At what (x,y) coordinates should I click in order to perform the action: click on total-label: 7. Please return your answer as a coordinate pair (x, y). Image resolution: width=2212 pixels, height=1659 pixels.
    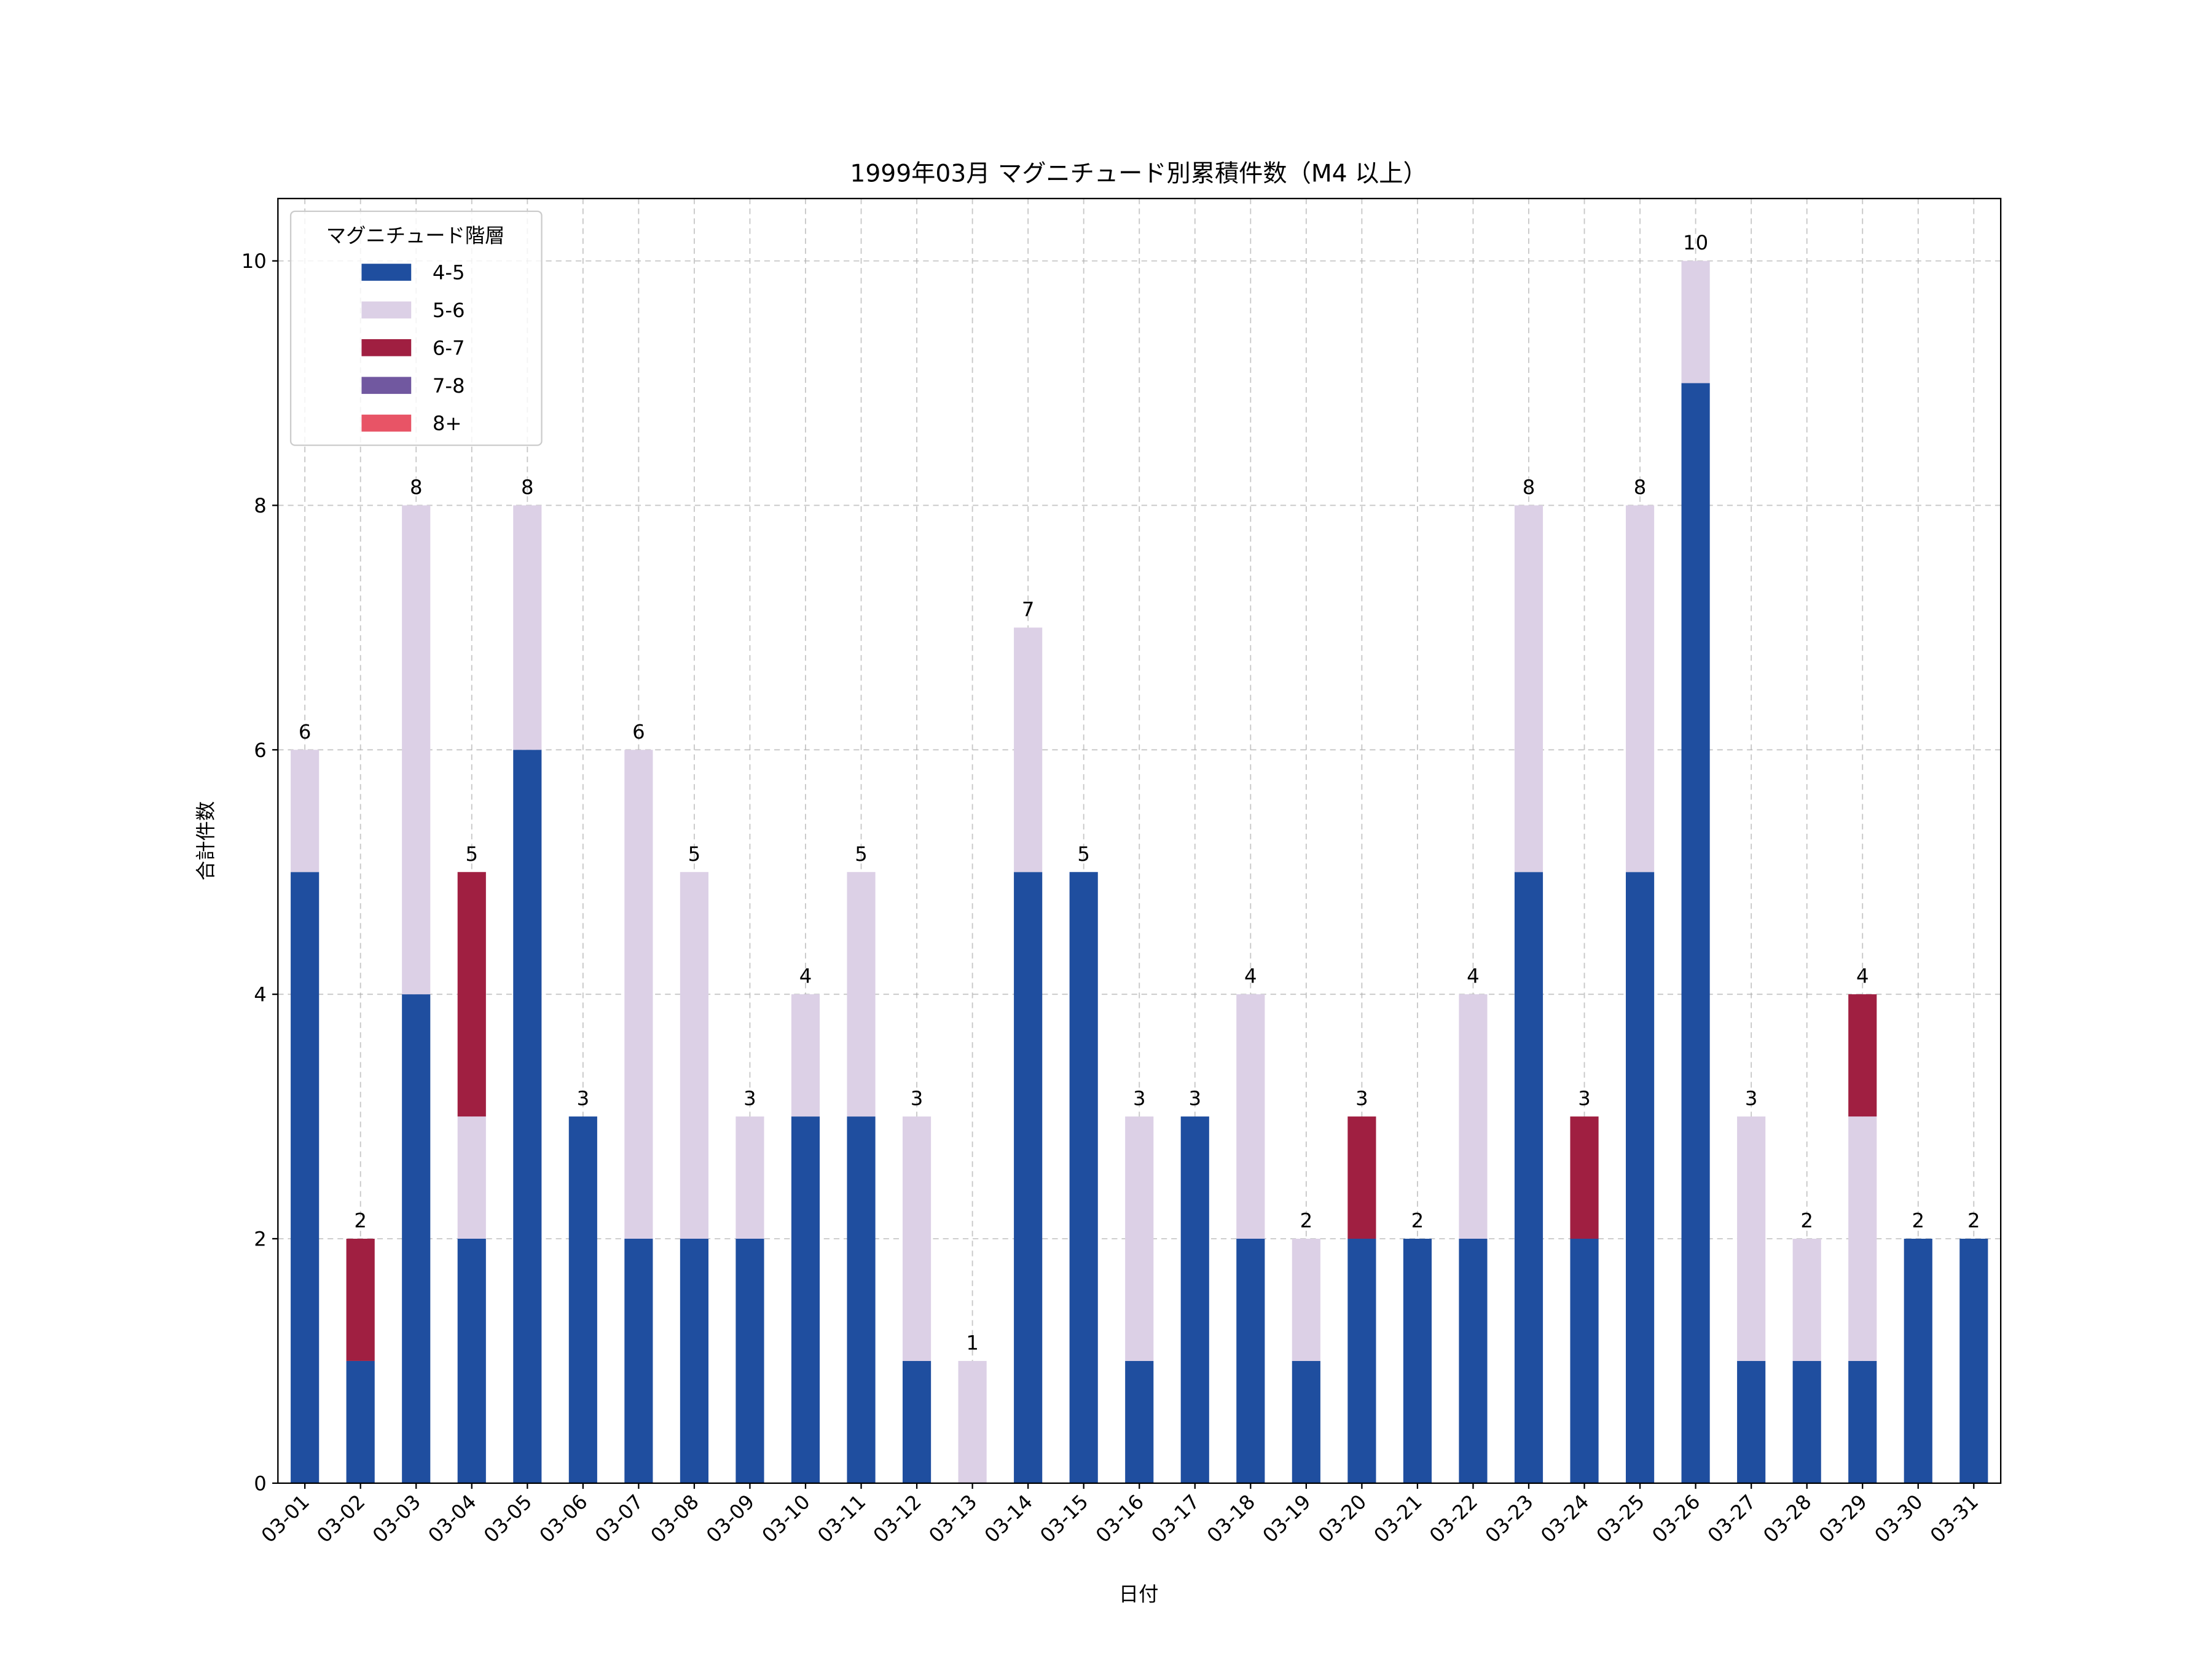
    Looking at the image, I should click on (1028, 609).